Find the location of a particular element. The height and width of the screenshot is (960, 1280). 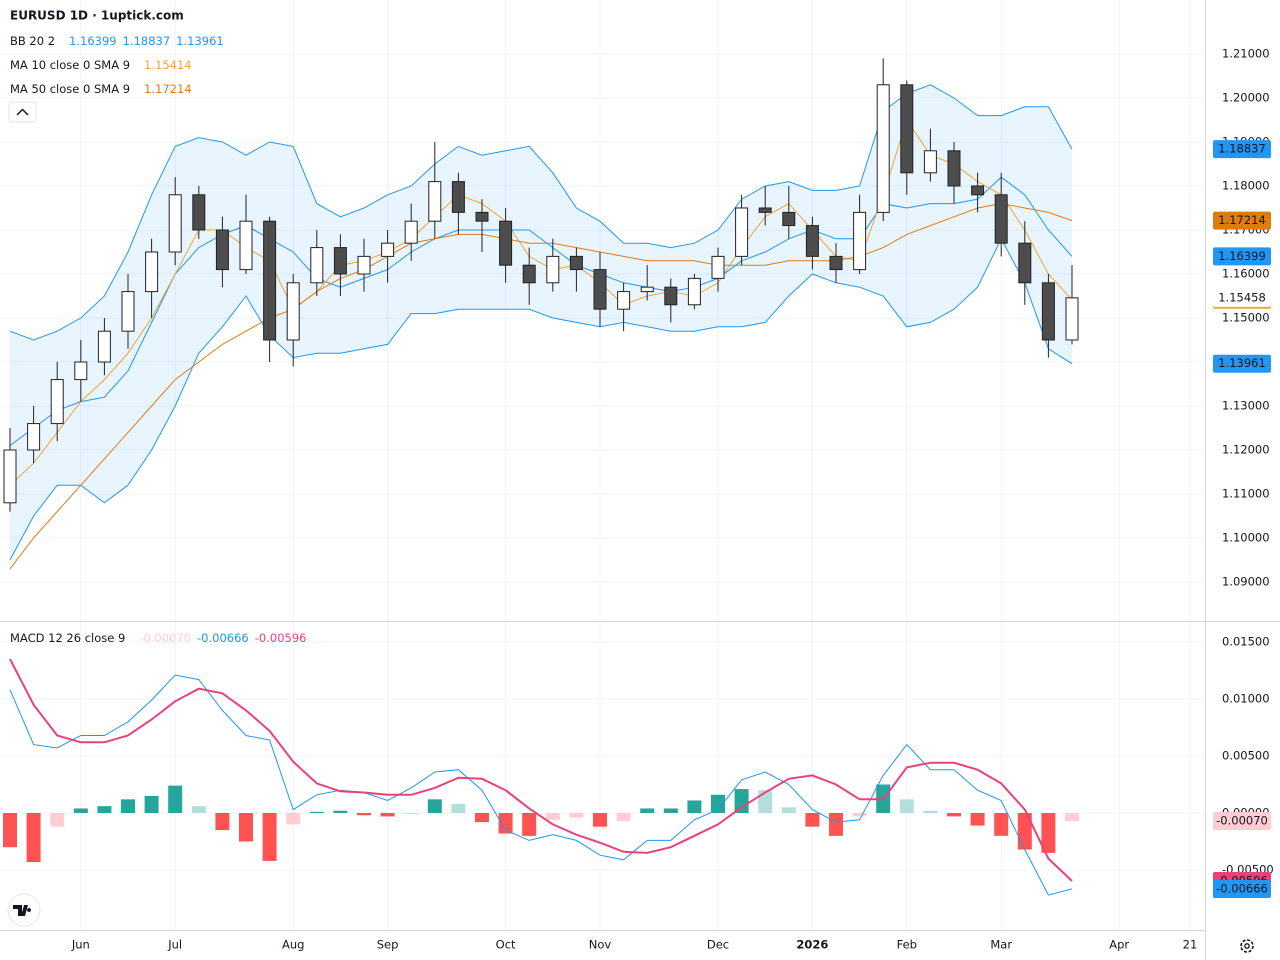

y-tick-label: 1.09000 is located at coordinates (1246, 581).